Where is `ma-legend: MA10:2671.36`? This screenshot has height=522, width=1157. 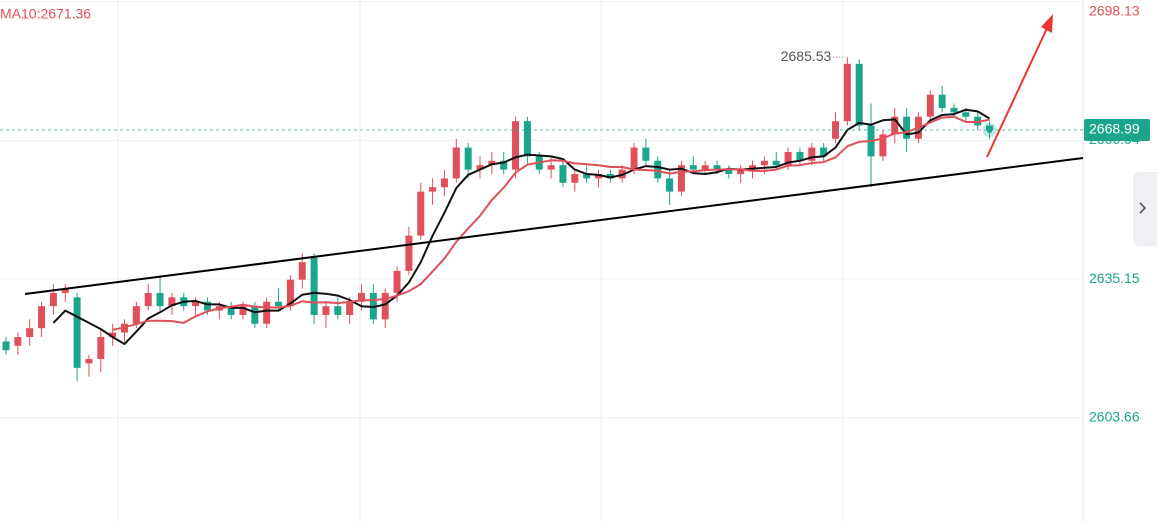
ma-legend: MA10:2671.36 is located at coordinates (45, 14).